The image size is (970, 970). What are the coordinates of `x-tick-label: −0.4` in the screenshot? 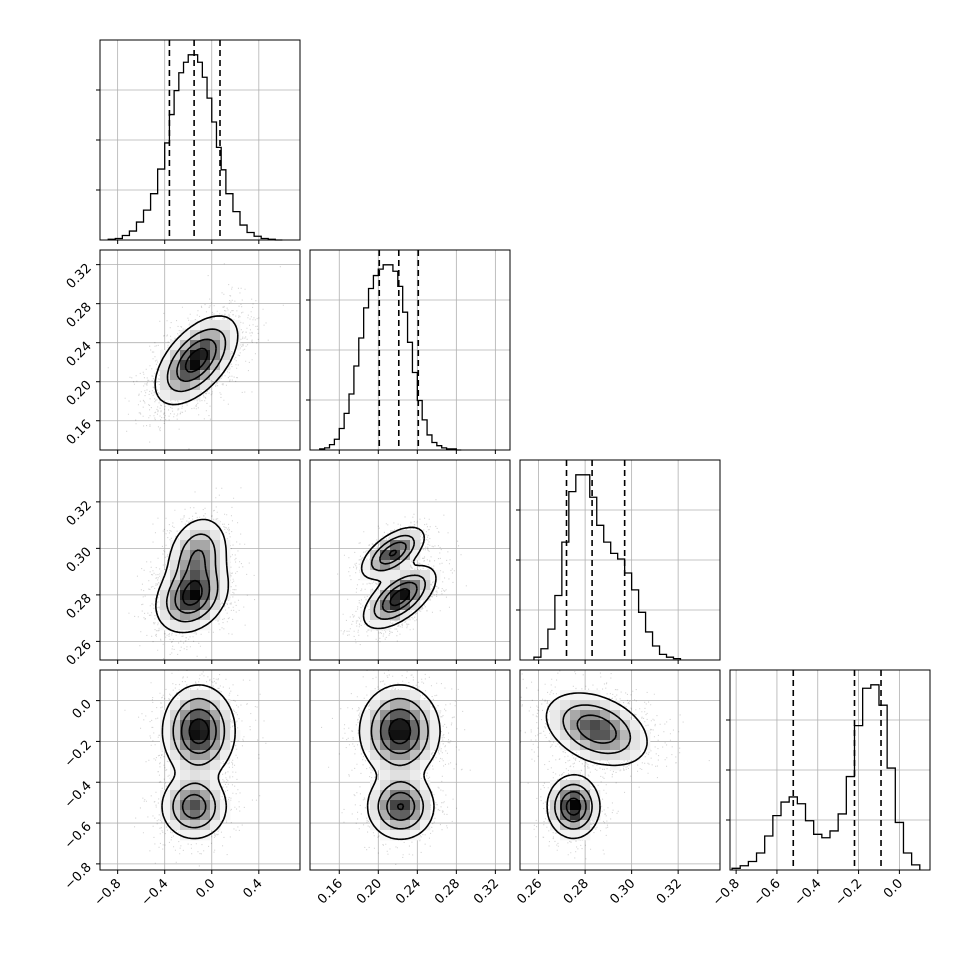 It's located at (808, 892).